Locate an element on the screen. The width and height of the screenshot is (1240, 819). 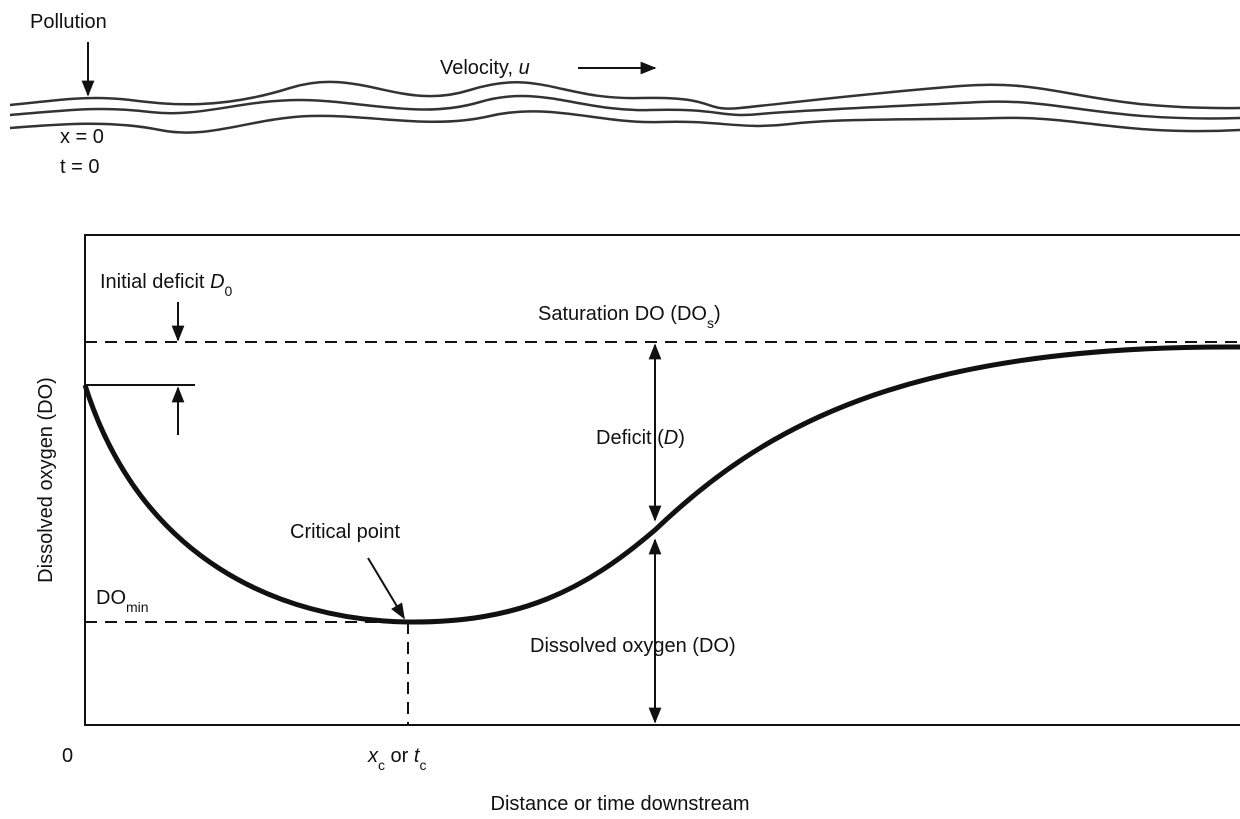
dissolved-oxygen-label: Dissolved oxygen (DO) is located at coordinates (633, 646).